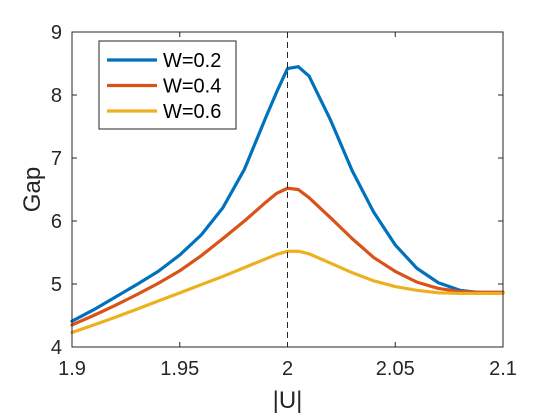  What do you see at coordinates (56, 96) in the screenshot?
I see `y-tick-label: 8` at bounding box center [56, 96].